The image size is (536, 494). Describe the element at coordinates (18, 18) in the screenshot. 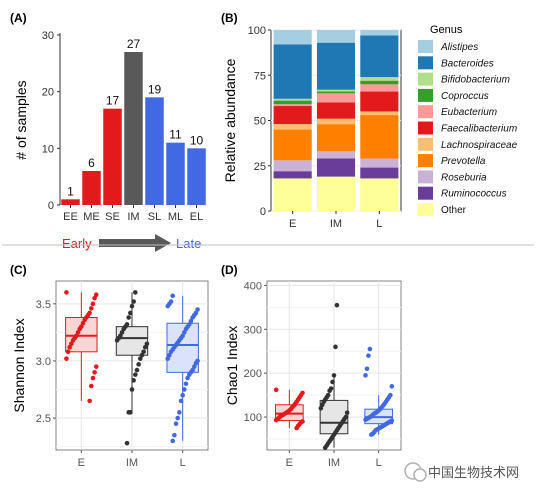

I see `panel-a-tag: (A)` at that location.